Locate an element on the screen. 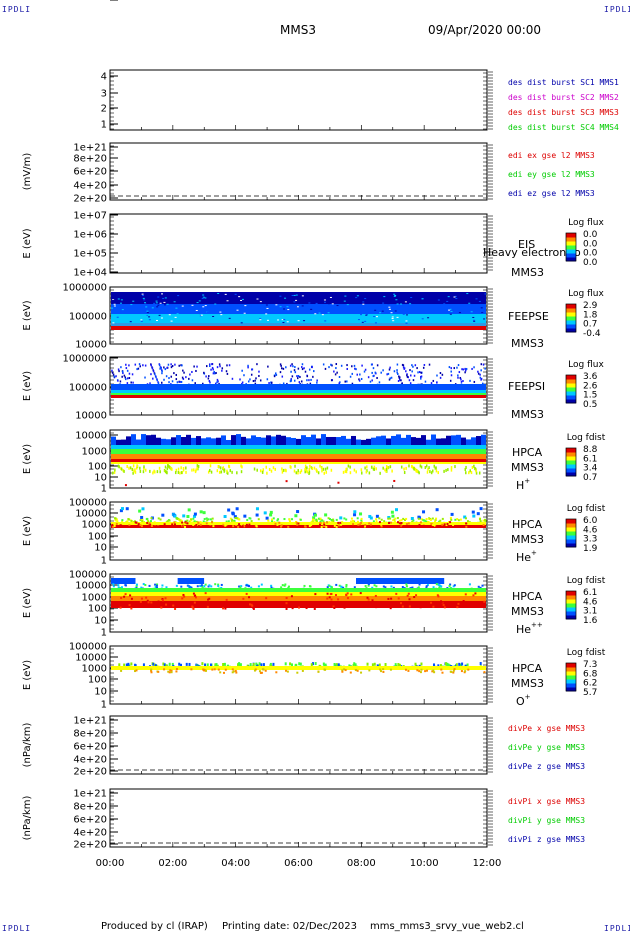 The height and width of the screenshot is (934, 630). colorbar-tick: 7.3 is located at coordinates (590, 665).